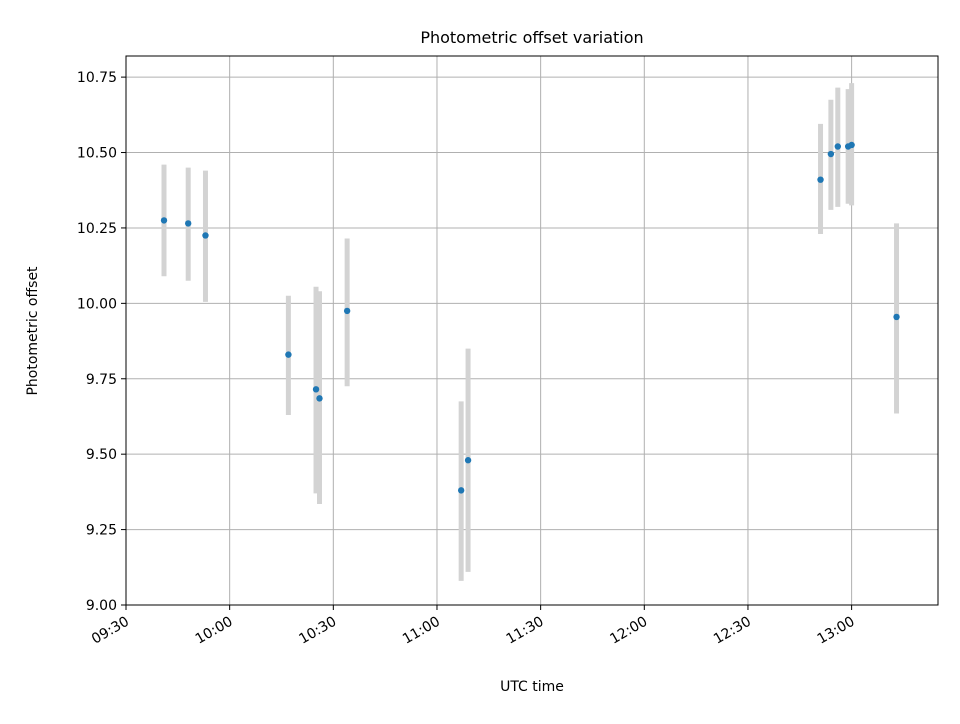 The width and height of the screenshot is (960, 724). What do you see at coordinates (317, 631) in the screenshot?
I see `x-tick-label: 10:30` at bounding box center [317, 631].